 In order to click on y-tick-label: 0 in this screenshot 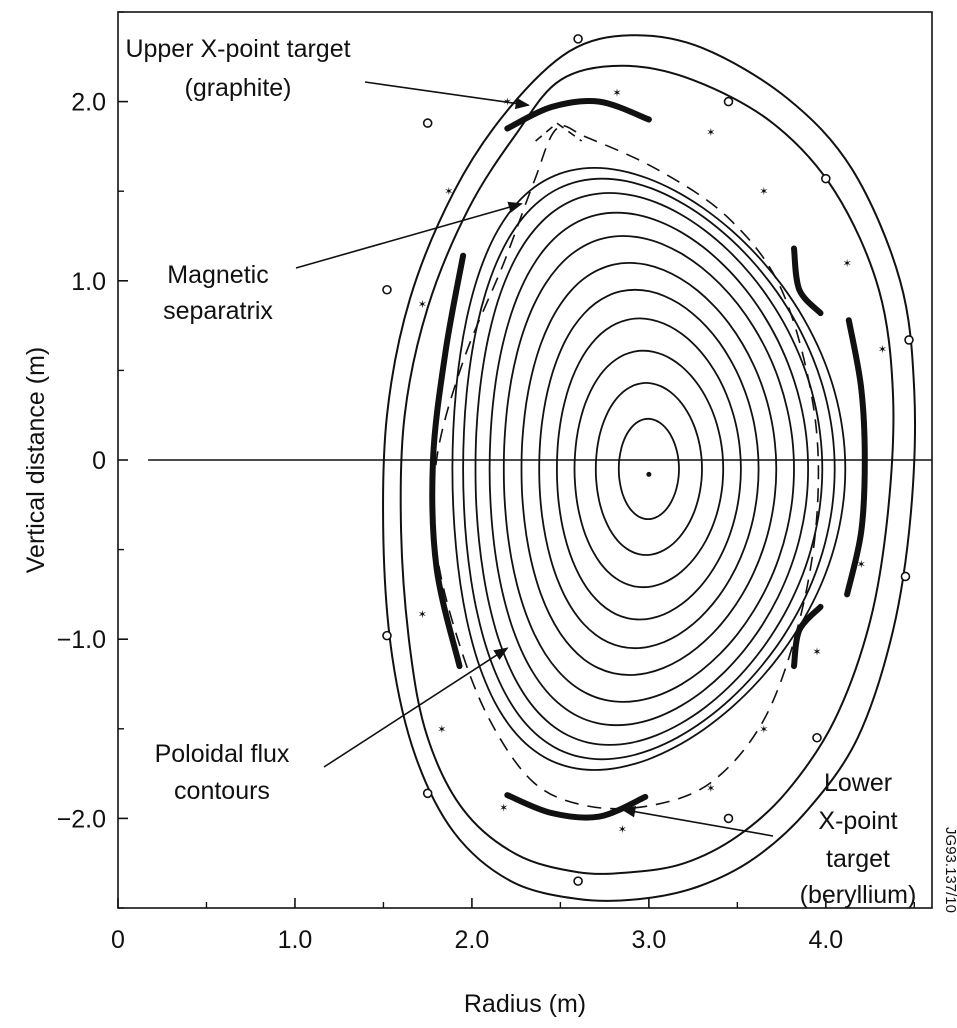, I will do `click(99, 461)`.